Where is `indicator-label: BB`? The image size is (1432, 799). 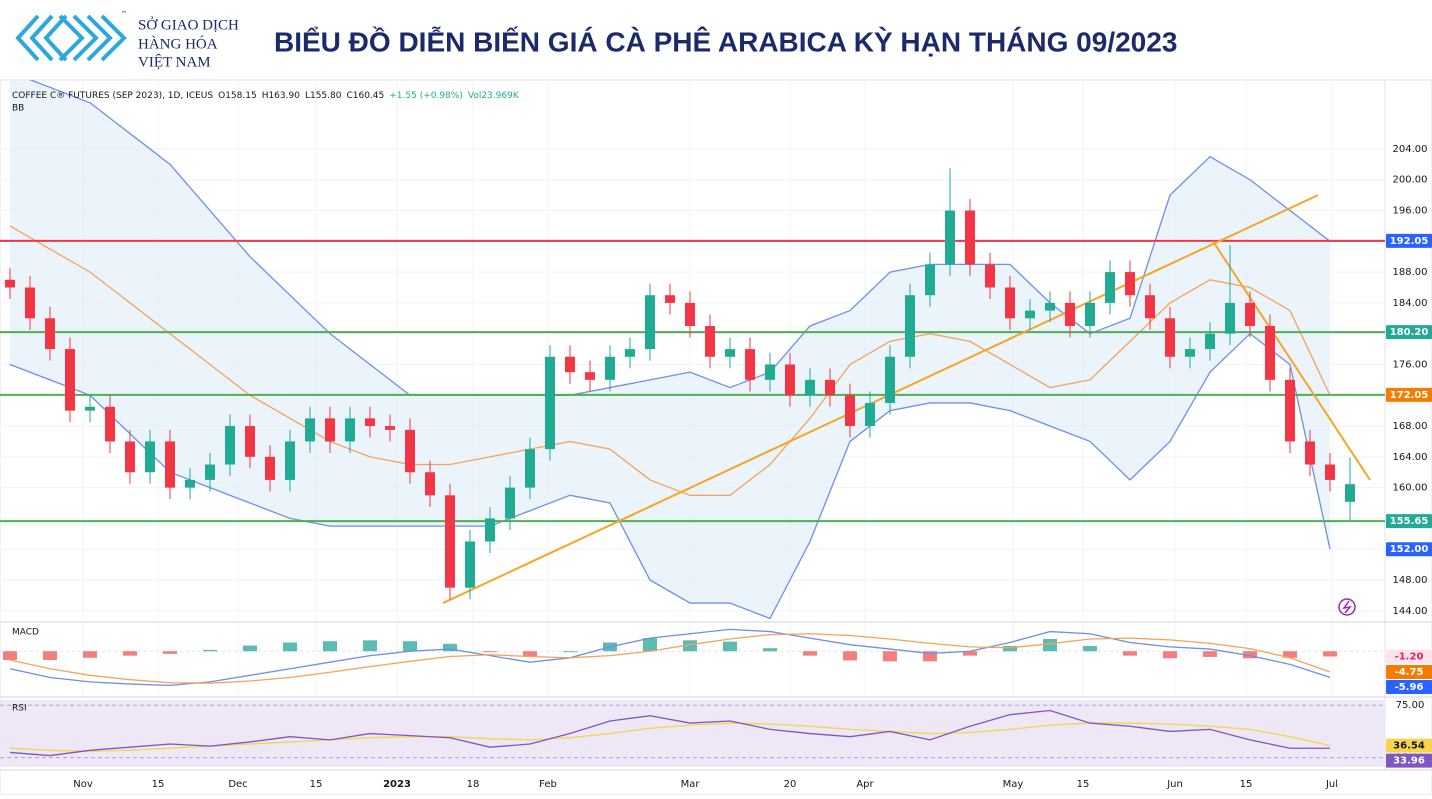
indicator-label: BB is located at coordinates (18, 109).